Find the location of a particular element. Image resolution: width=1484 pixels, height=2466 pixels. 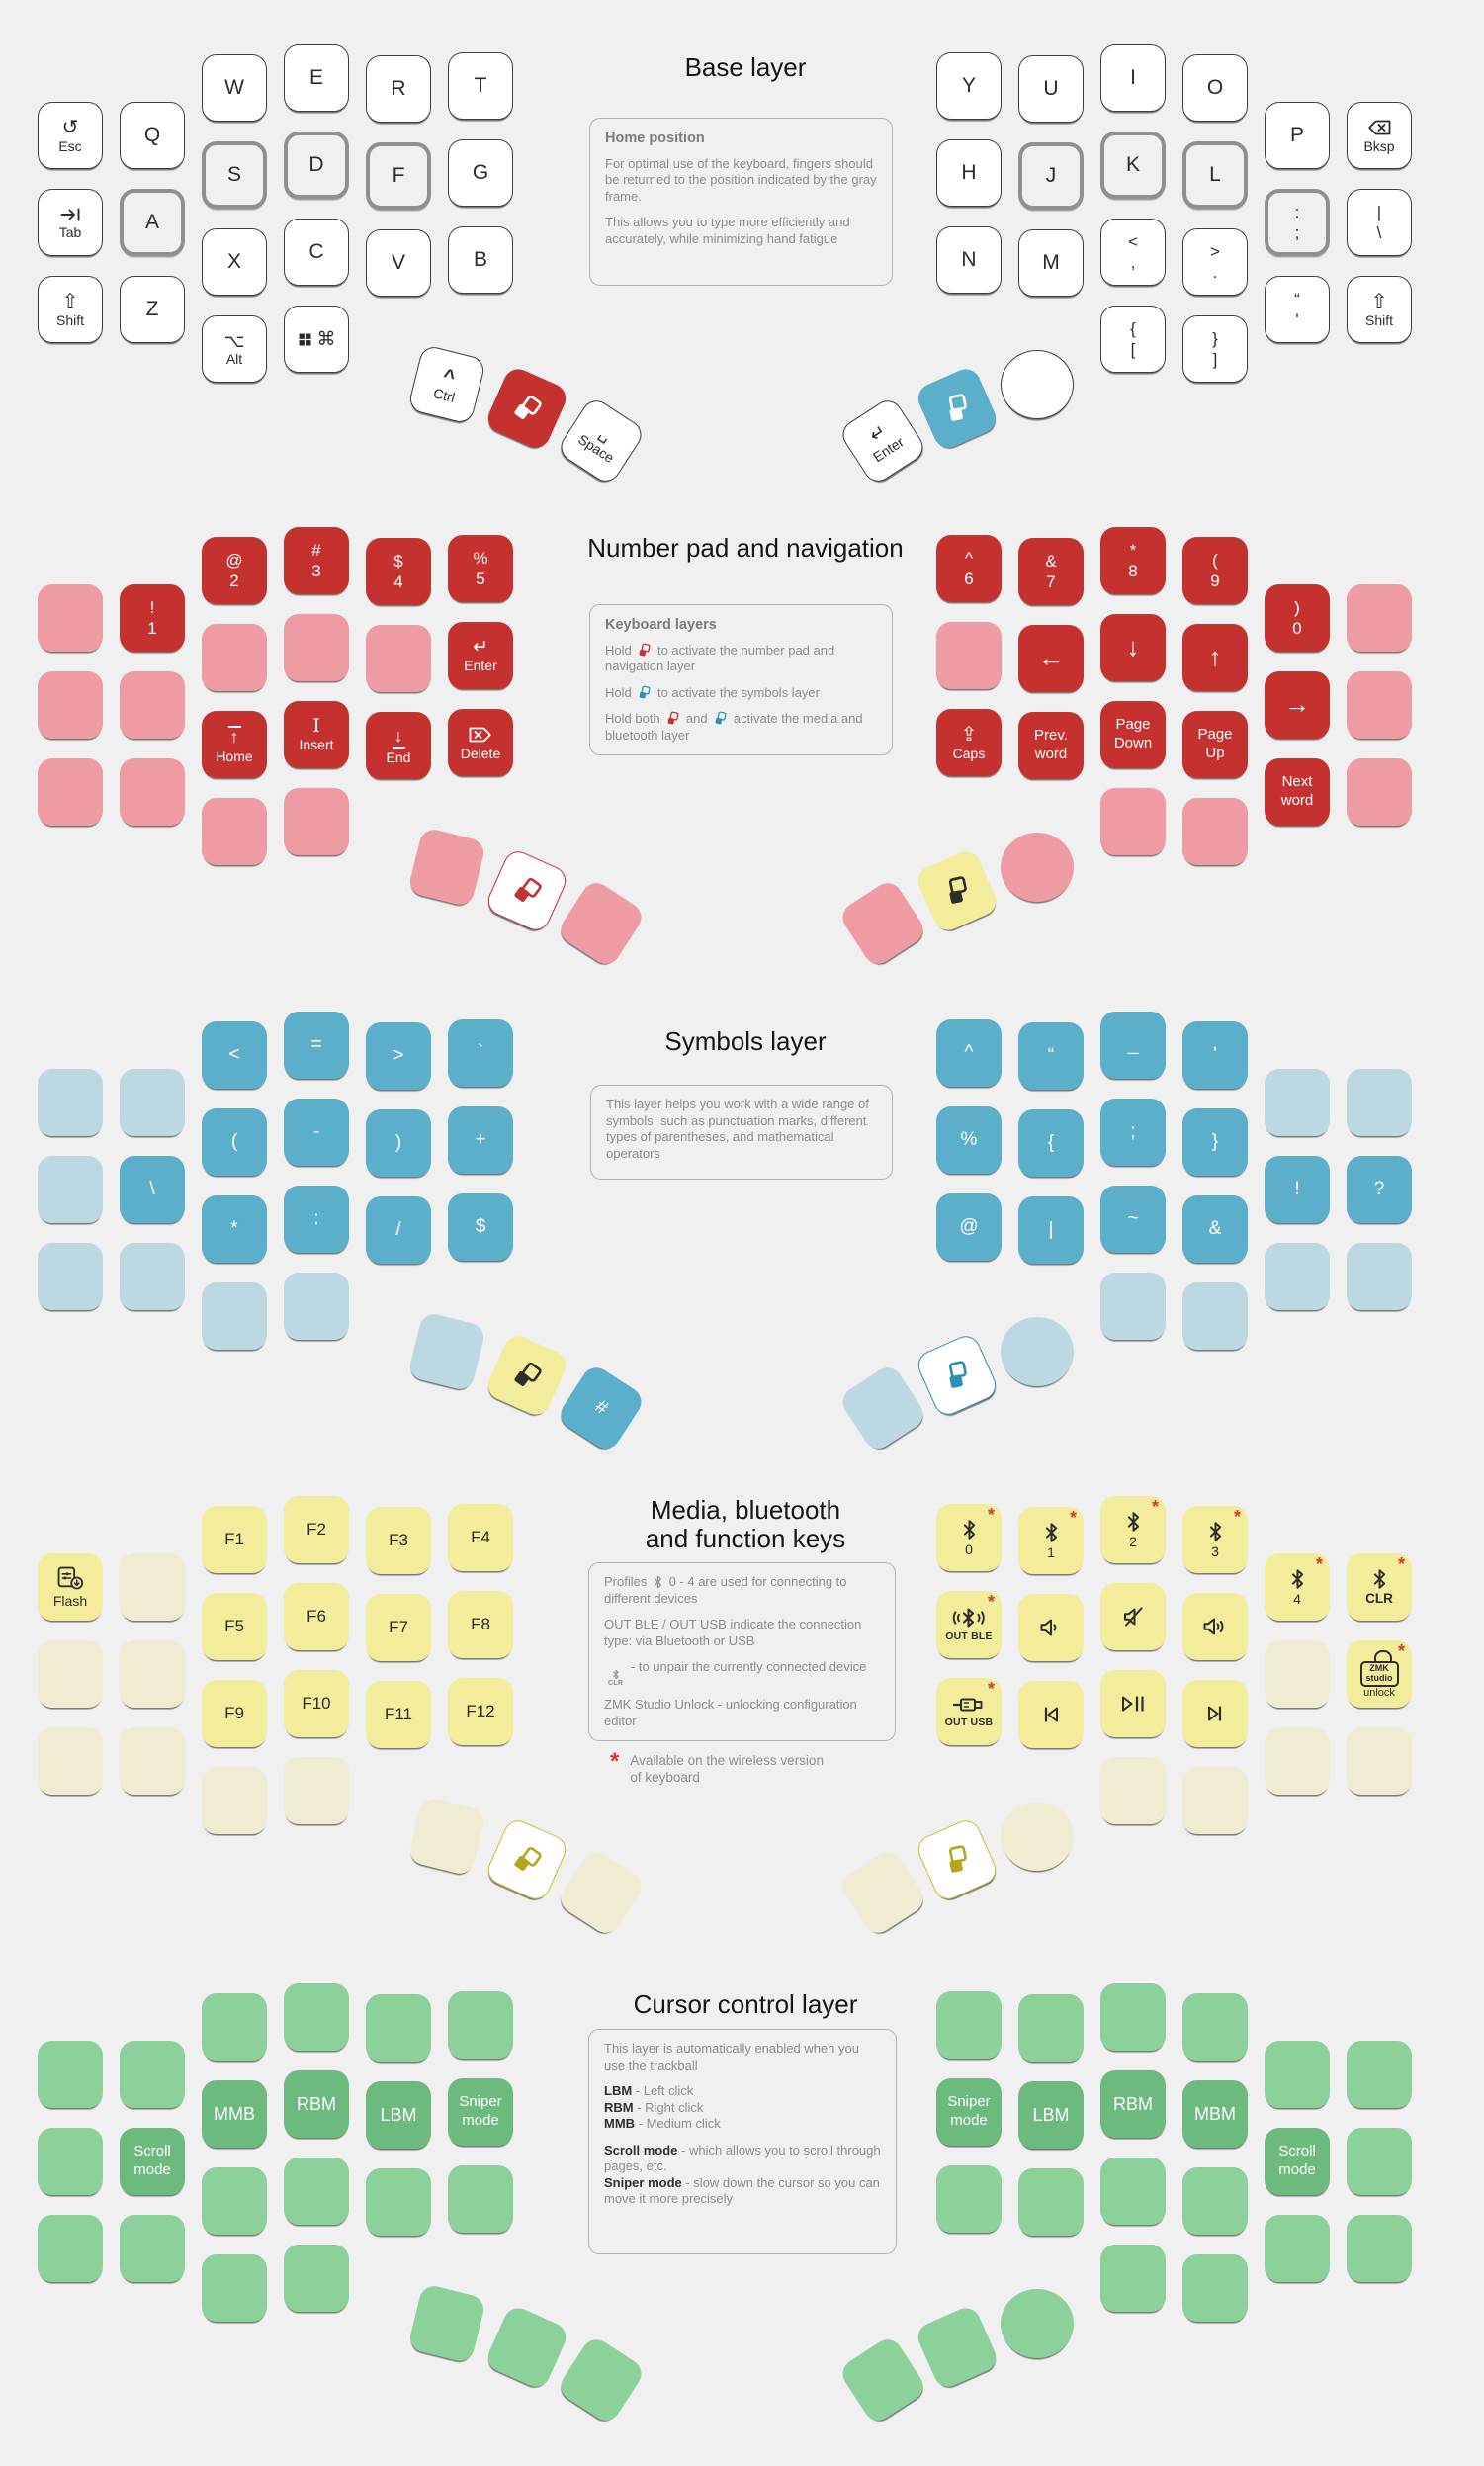

media-key-R1.2 is located at coordinates (1051, 1714).